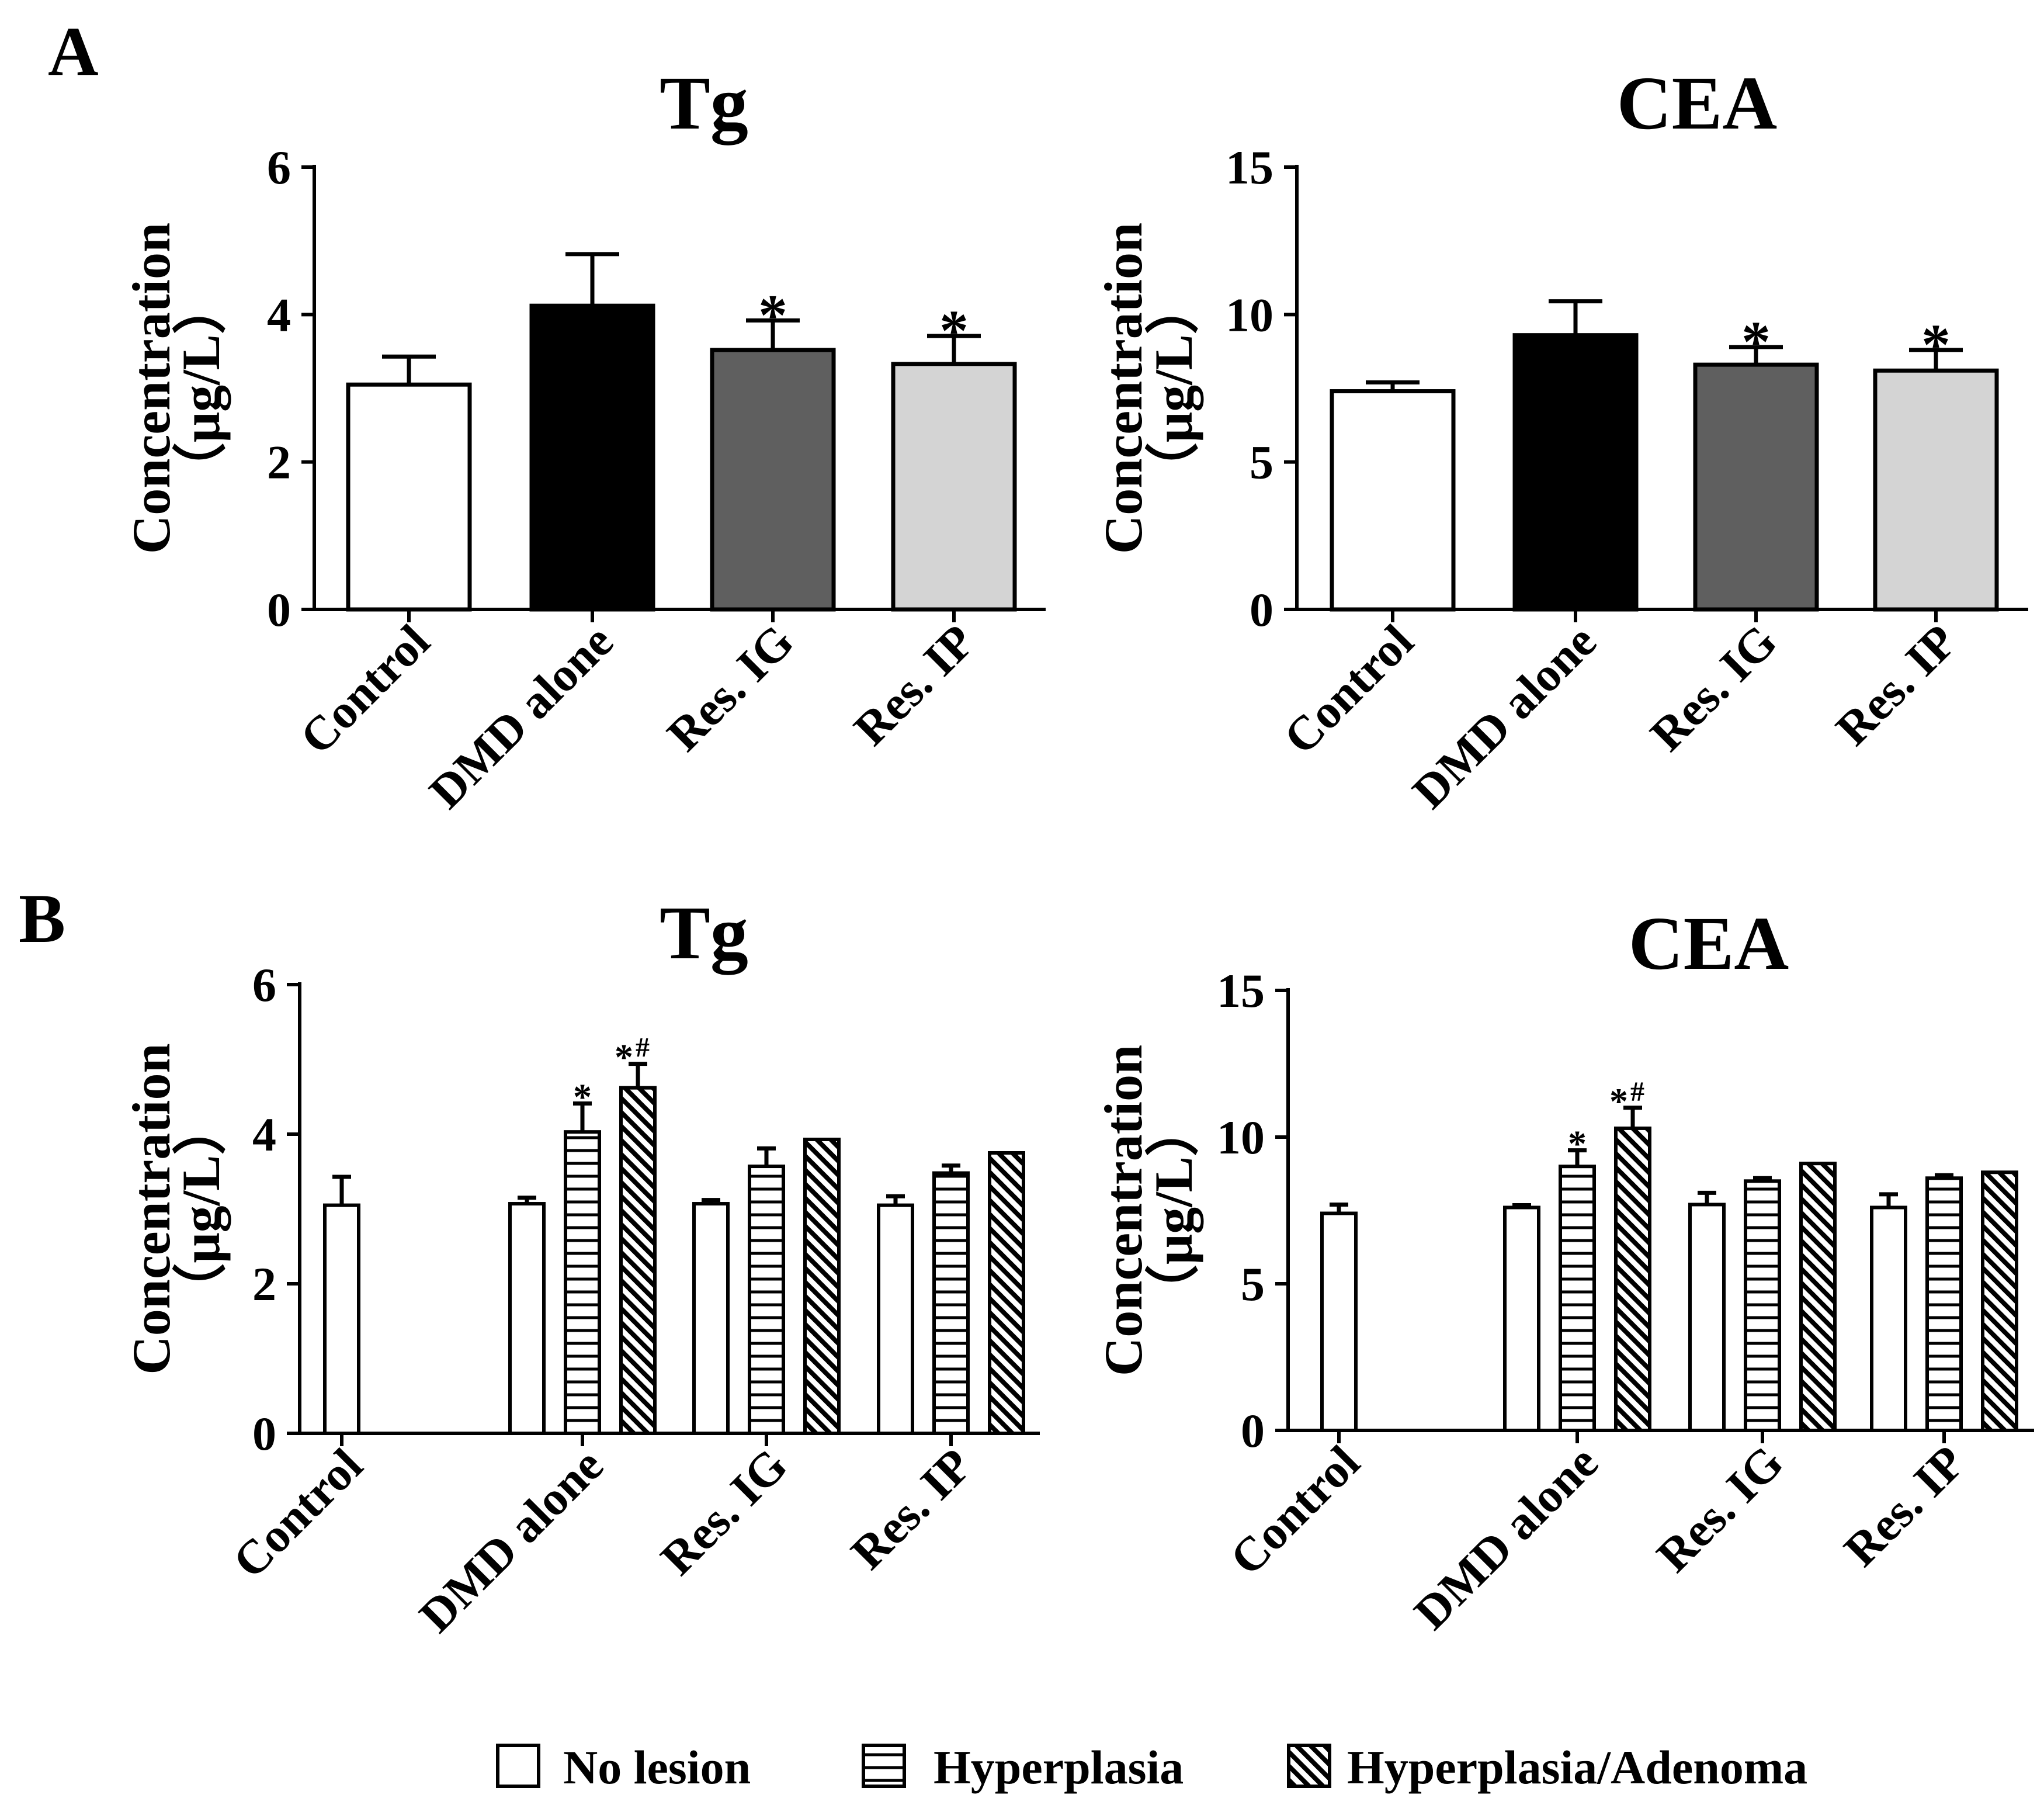  Describe the element at coordinates (1309, 1766) in the screenshot. I see `legend-swatch-hyperplasia-adenoma` at that location.